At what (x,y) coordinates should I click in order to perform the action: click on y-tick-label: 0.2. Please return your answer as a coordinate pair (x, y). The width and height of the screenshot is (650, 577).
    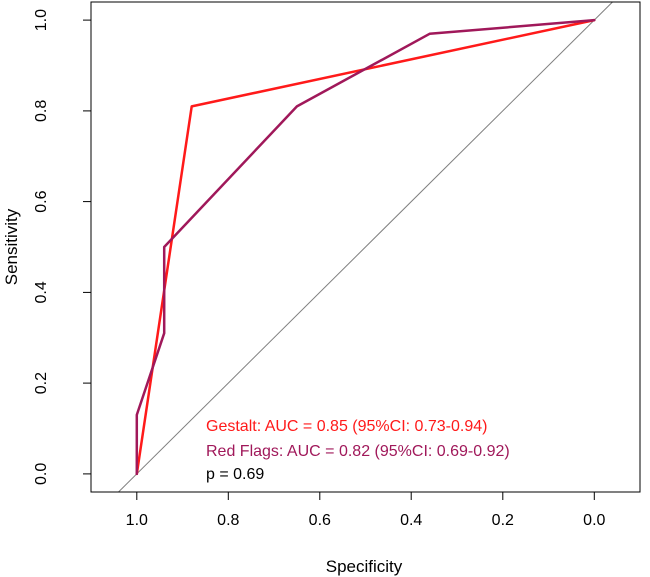
    Looking at the image, I should click on (41, 383).